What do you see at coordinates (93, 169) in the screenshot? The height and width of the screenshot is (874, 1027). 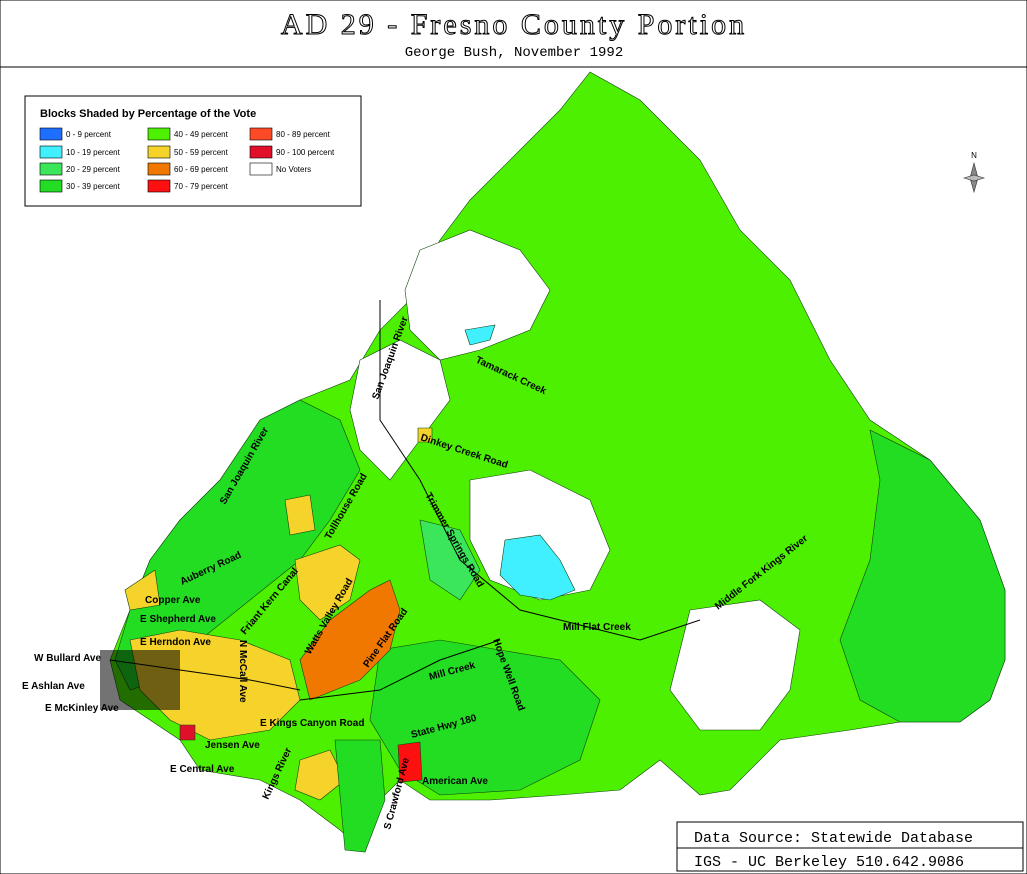 I see `legend-label: 20 - 29 percent` at bounding box center [93, 169].